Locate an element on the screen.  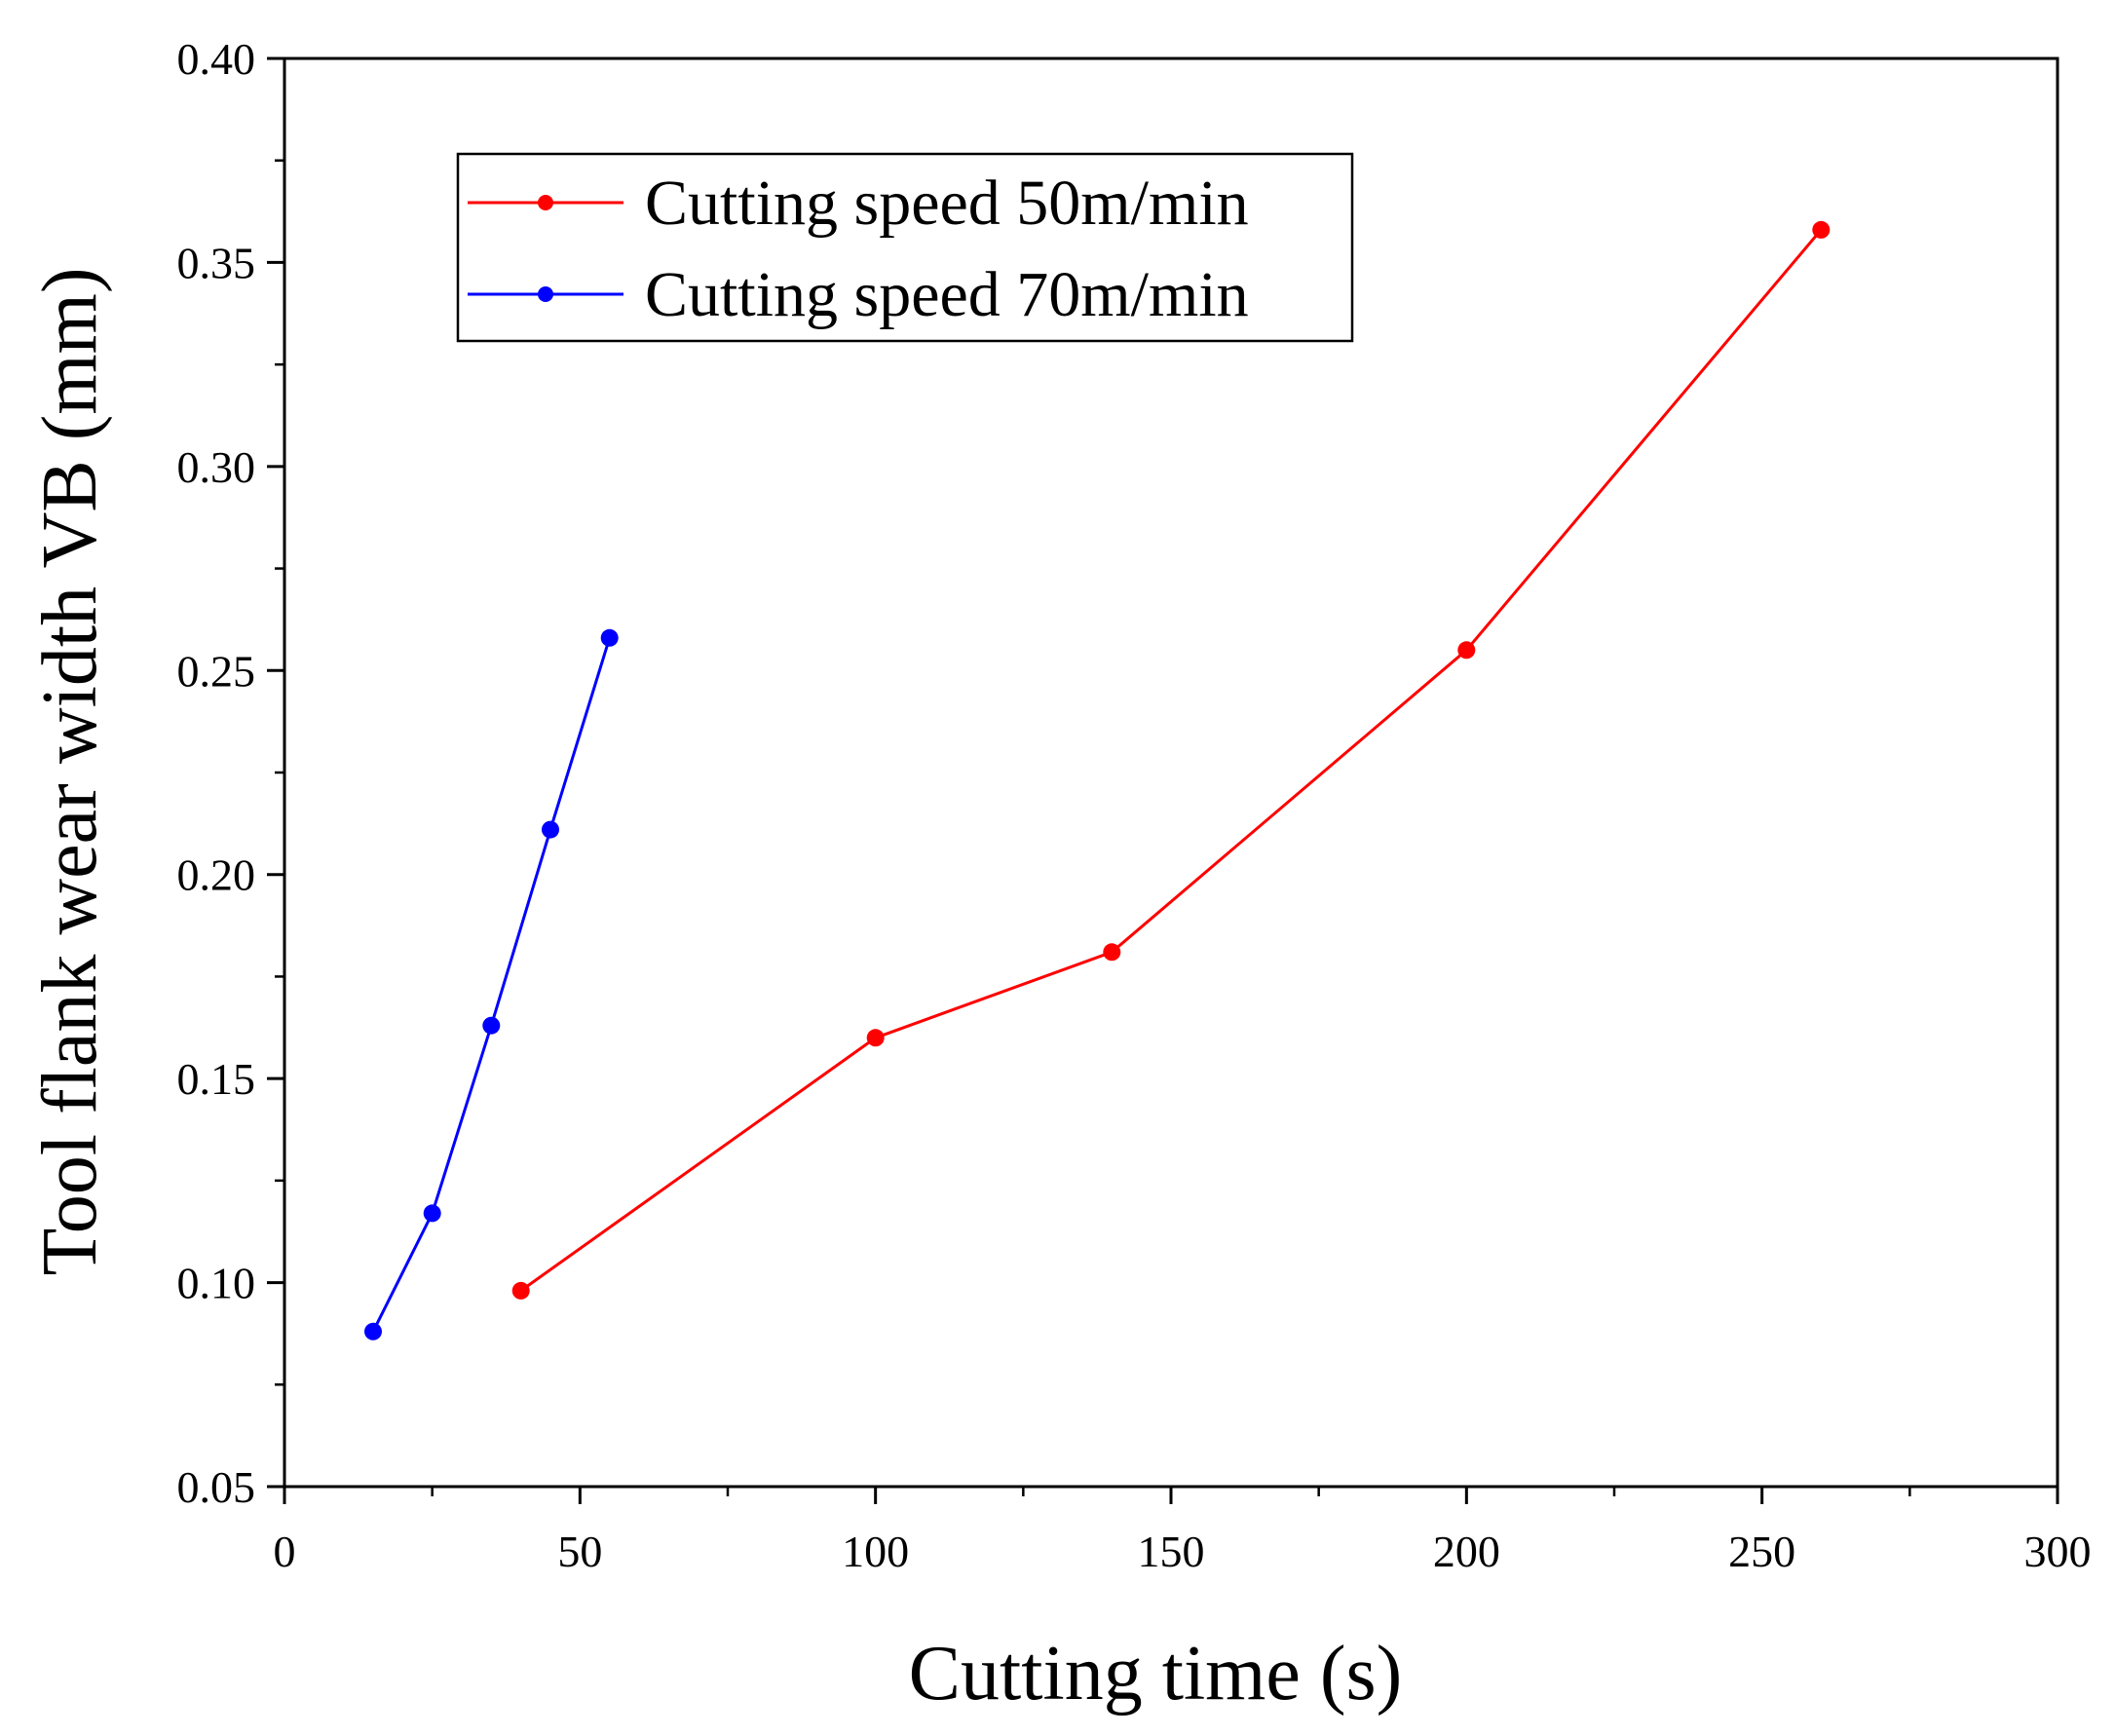
x-axis-title: Cutting time (s) is located at coordinates (1156, 1674).